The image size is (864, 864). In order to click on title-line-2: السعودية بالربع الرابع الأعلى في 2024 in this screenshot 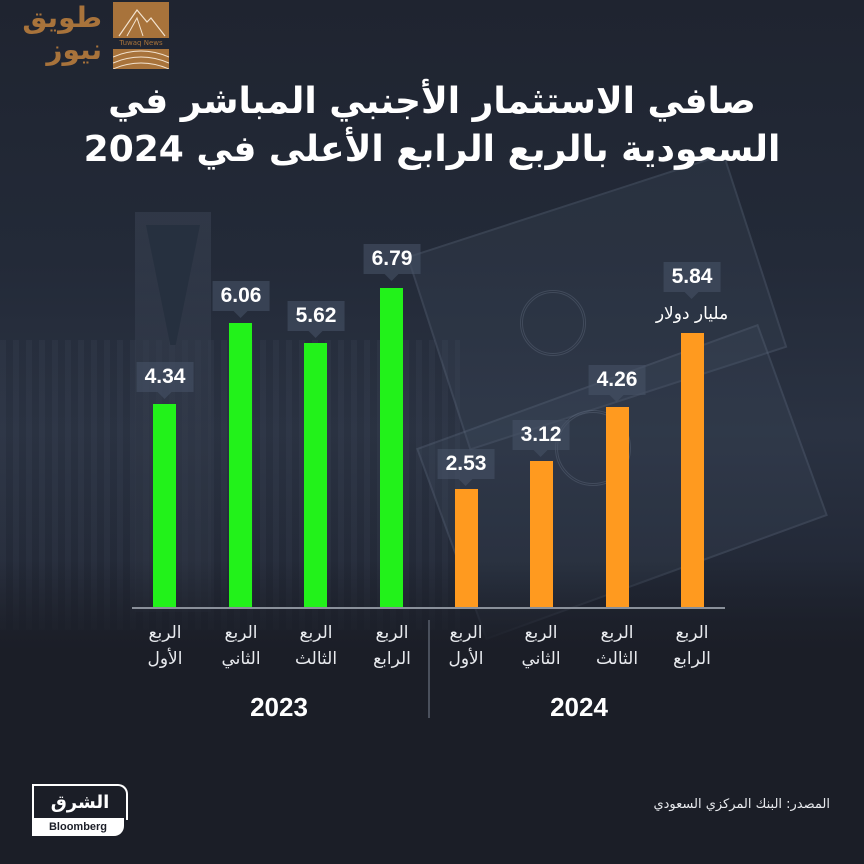, I will do `click(432, 149)`.